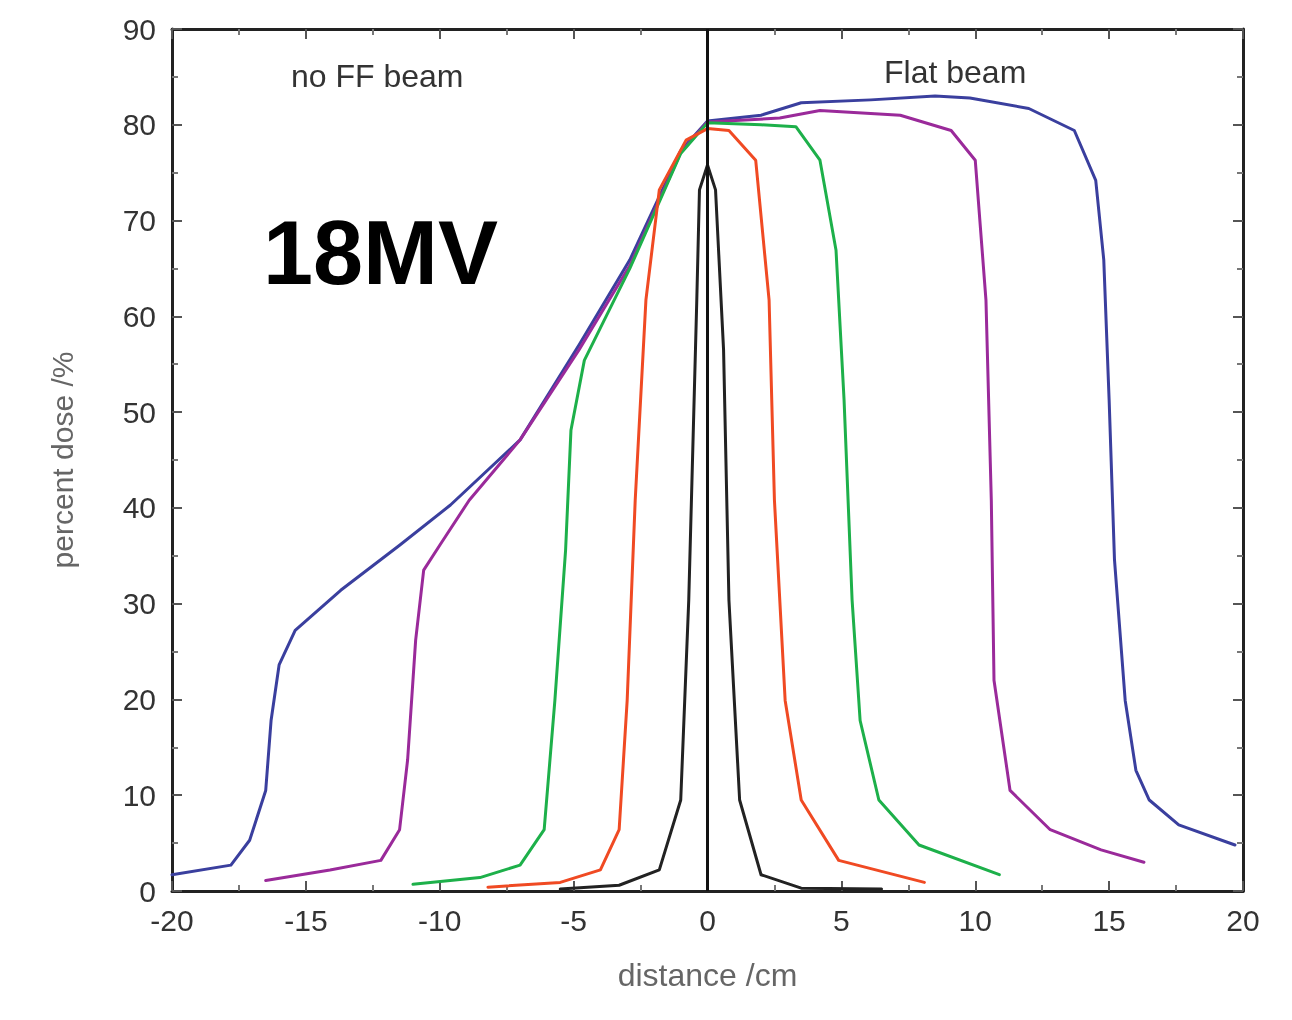 This screenshot has height=1020, width=1292. What do you see at coordinates (306, 920) in the screenshot?
I see `x-tick-label: -15` at bounding box center [306, 920].